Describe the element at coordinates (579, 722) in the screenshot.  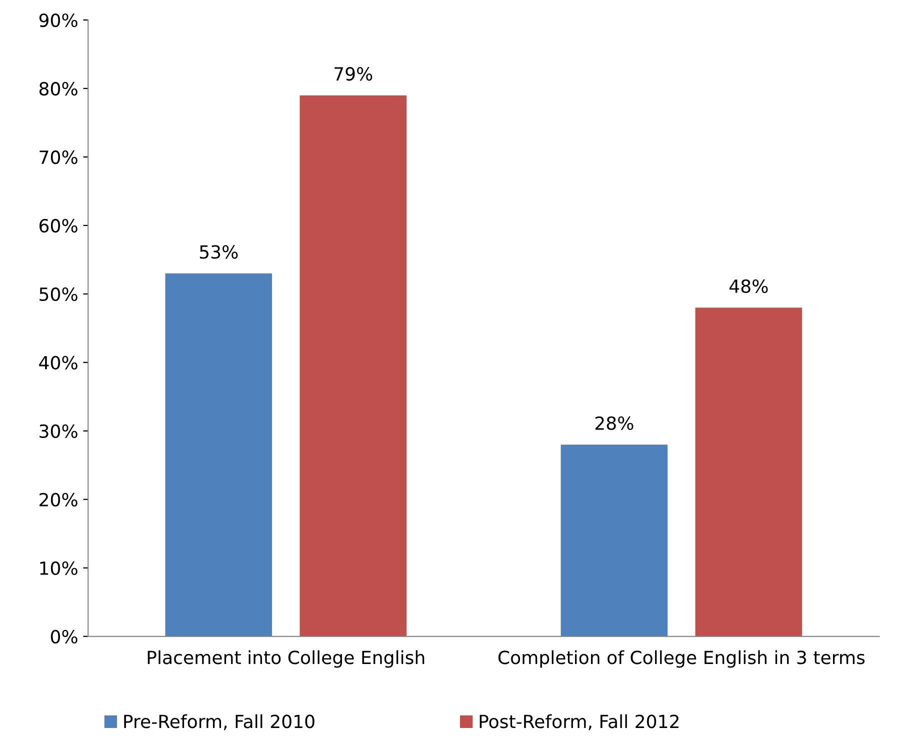
I see `legend-label: Post-Reform, Fall 2012` at that location.